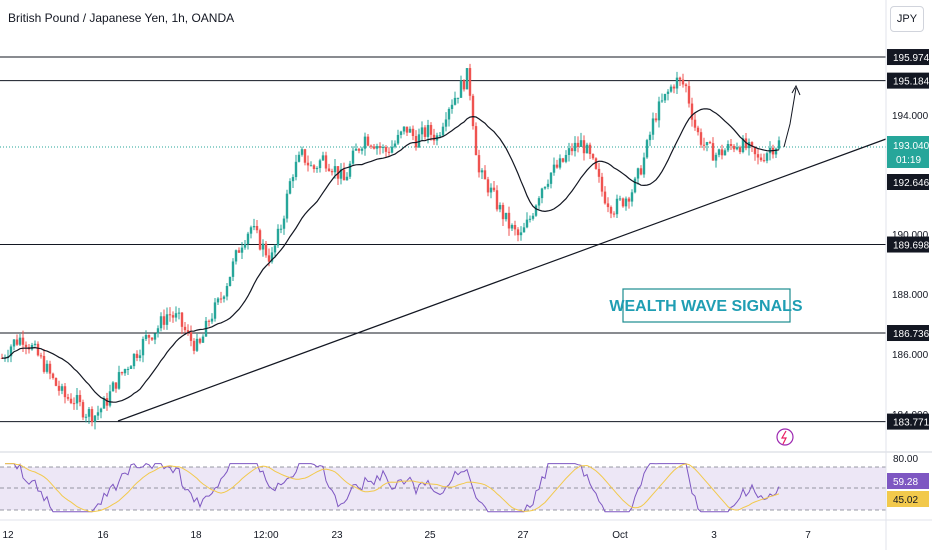 The image size is (932, 550). I want to click on rsi-level-80: 80.00, so click(905, 459).